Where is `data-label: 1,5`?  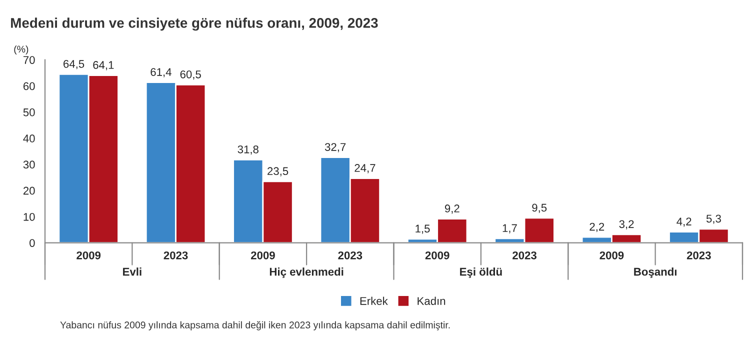
data-label: 1,5 is located at coordinates (423, 229).